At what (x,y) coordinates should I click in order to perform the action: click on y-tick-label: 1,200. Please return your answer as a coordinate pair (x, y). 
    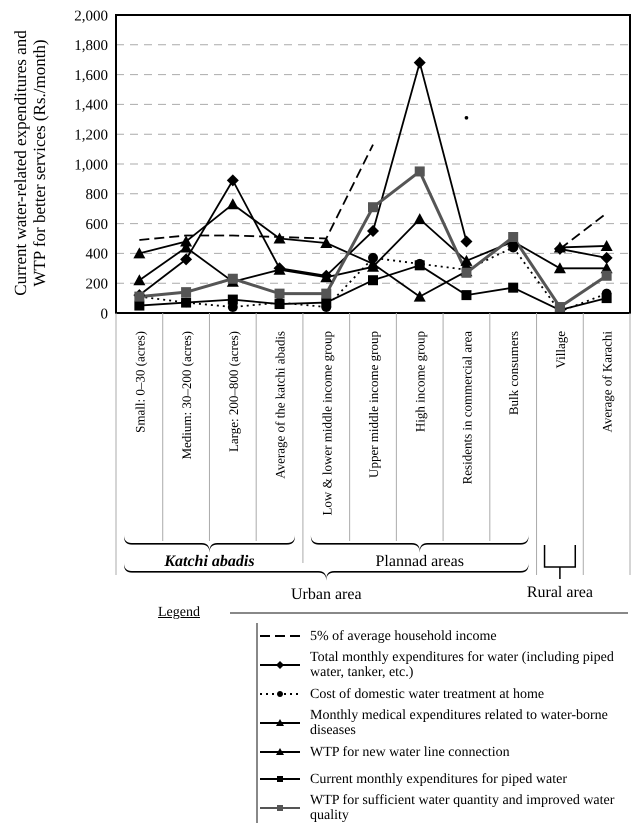
    Looking at the image, I should click on (91, 136).